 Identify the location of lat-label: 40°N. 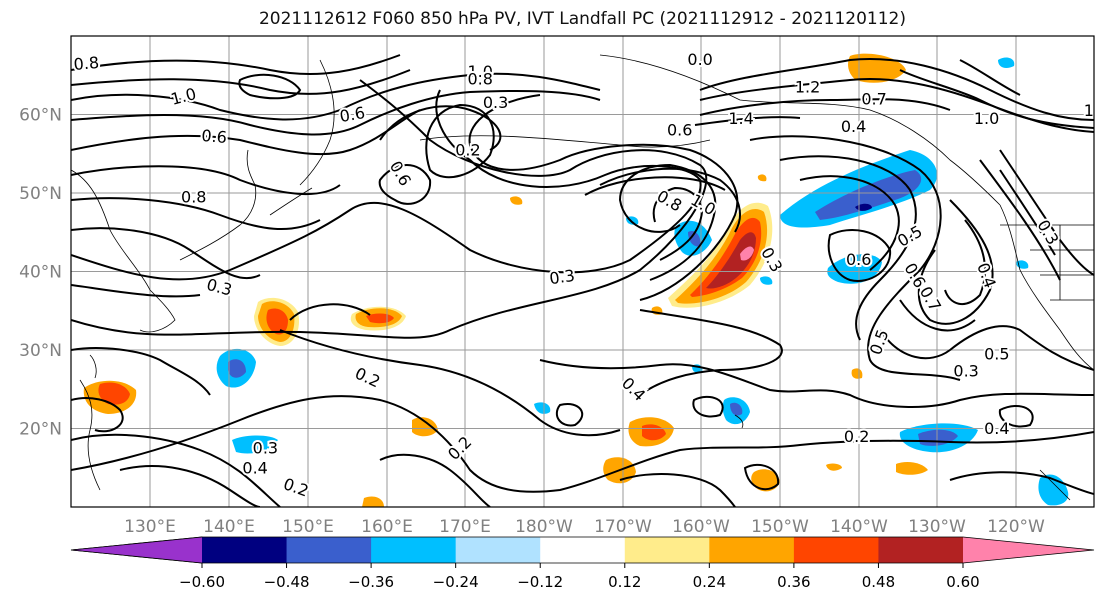
(40, 273).